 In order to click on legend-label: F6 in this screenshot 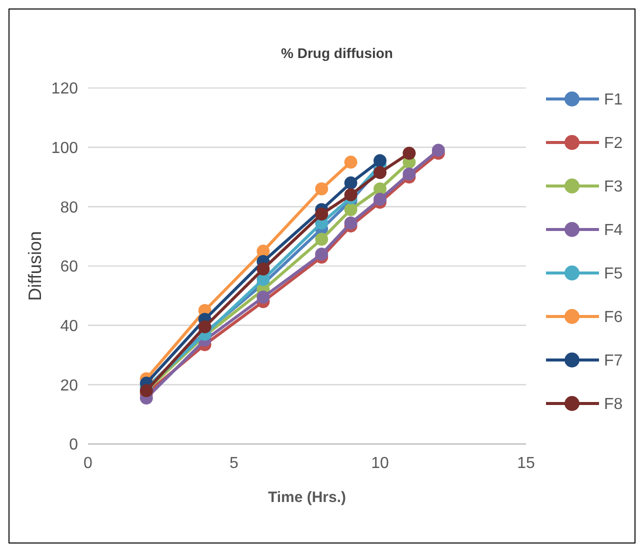, I will do `click(613, 317)`.